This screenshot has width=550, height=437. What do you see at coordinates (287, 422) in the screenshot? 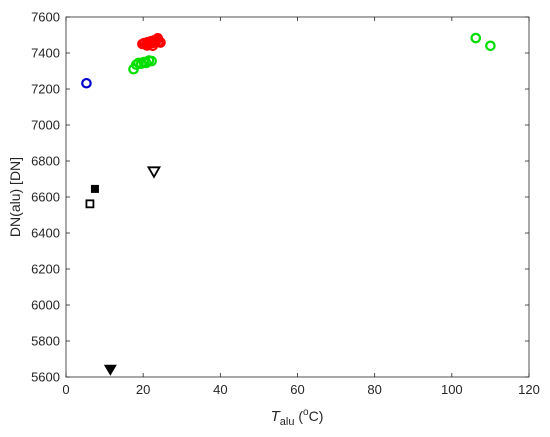
I see `x-axis-title-subscript: alu` at bounding box center [287, 422].